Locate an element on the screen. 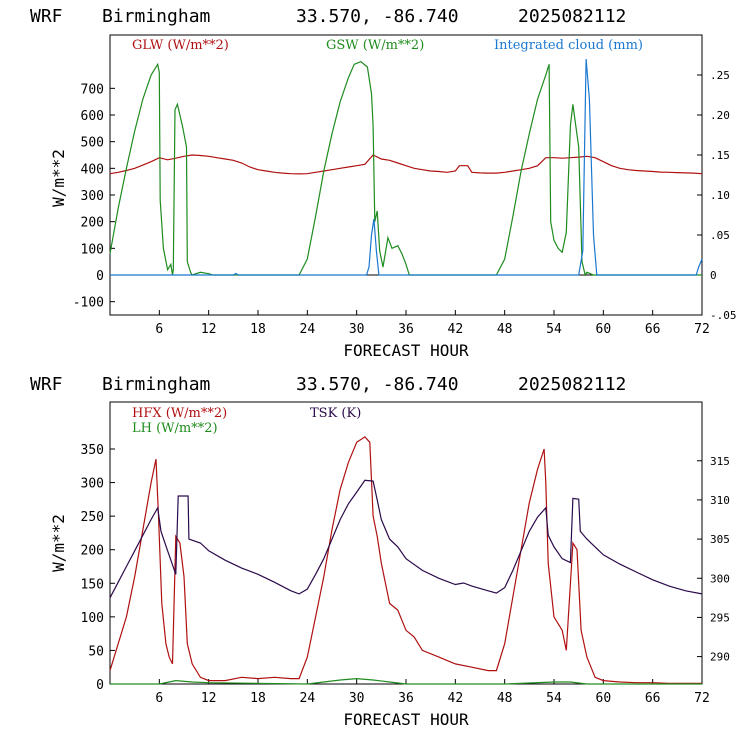  y2-tick-label: 315 is located at coordinates (720, 461).